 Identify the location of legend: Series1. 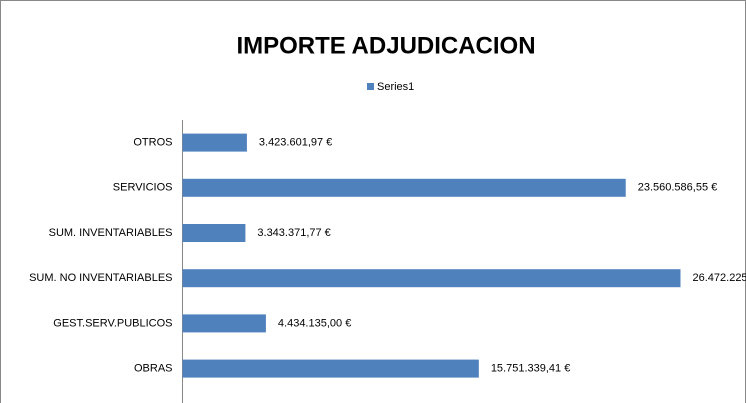
(390, 87).